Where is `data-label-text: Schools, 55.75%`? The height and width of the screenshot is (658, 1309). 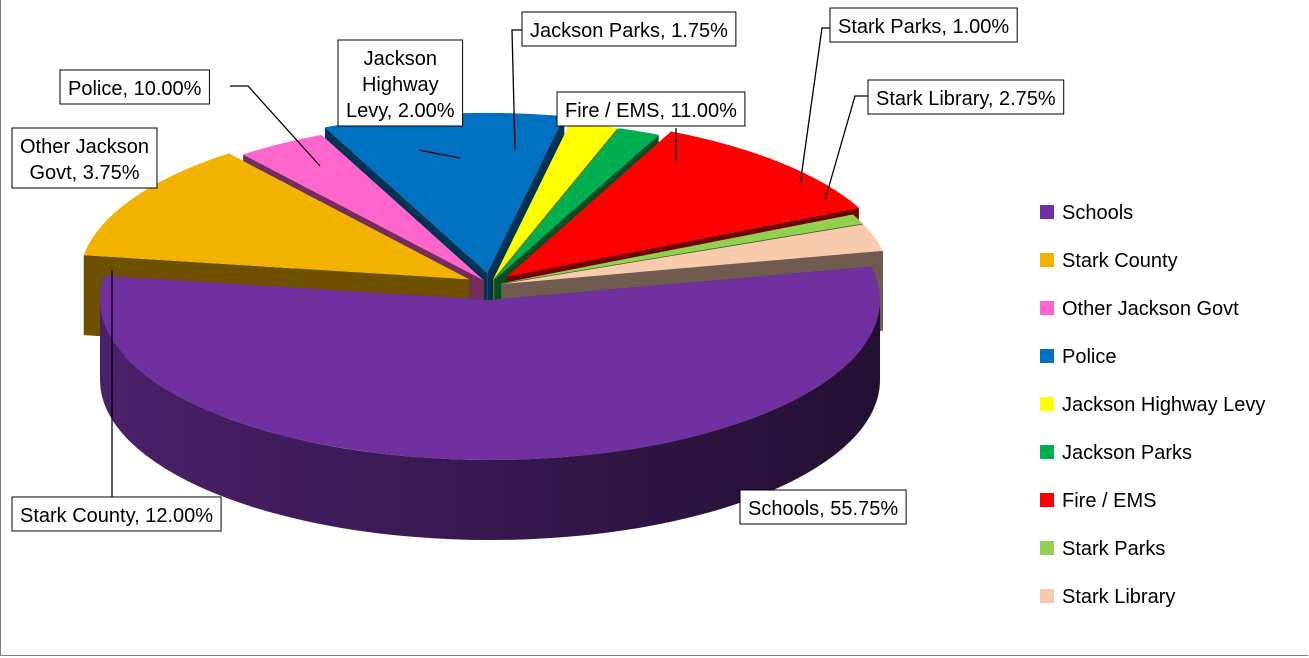
data-label-text: Schools, 55.75% is located at coordinates (823, 509).